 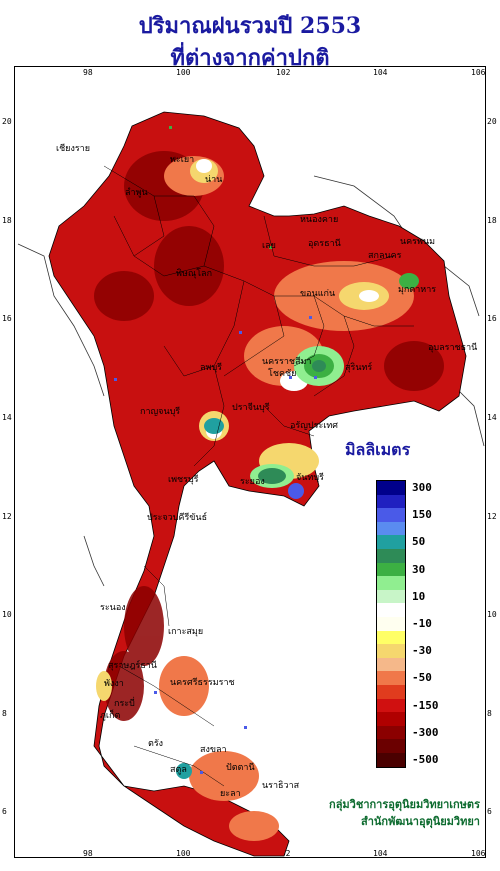 I want to click on lon-tick-top: 104, so click(x=380, y=72).